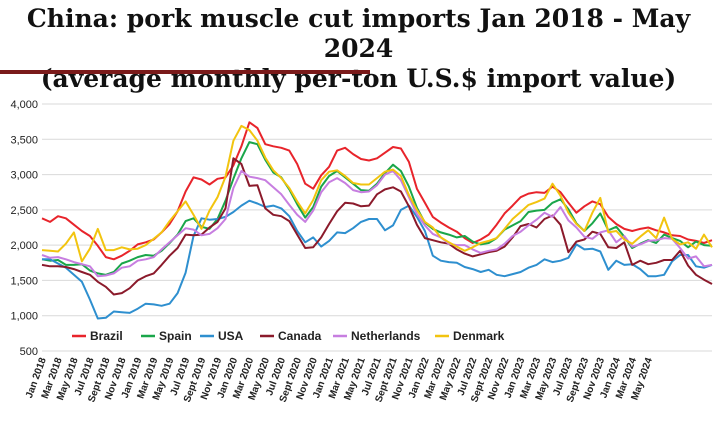 The height and width of the screenshot is (425, 717). I want to click on legend-label: Denmark, so click(479, 336).